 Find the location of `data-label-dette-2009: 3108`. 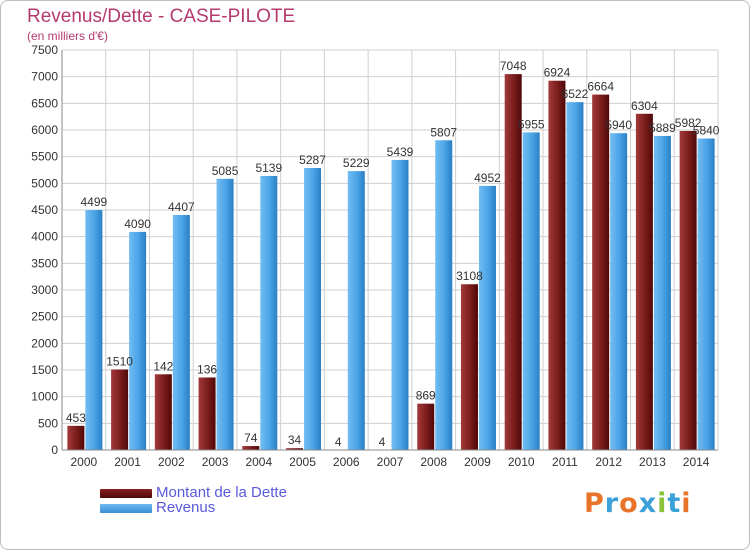

data-label-dette-2009: 3108 is located at coordinates (469, 276).